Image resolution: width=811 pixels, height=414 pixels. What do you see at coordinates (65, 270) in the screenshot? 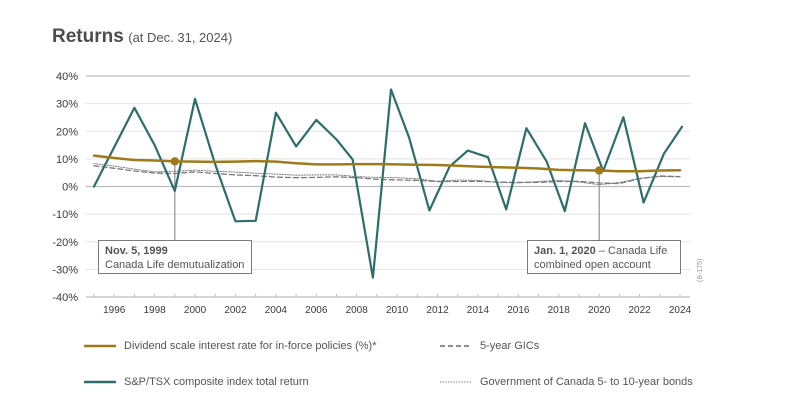
I see `y-tick-label: -30%` at bounding box center [65, 270].